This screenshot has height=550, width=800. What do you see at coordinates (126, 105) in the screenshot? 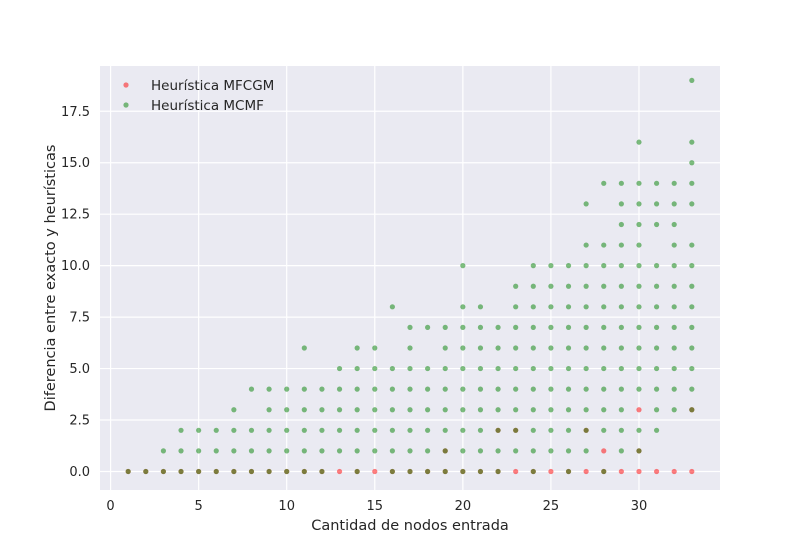
I see `legend-marker-mcmf` at bounding box center [126, 105].